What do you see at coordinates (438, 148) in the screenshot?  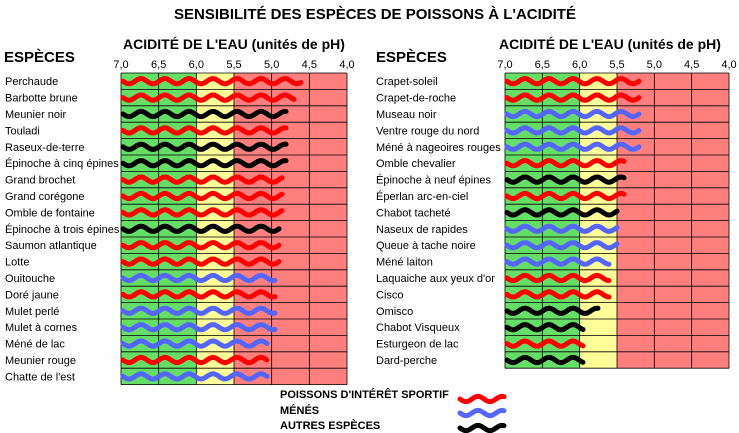 I see `right-species-label: Méné à nageoires rouges` at bounding box center [438, 148].